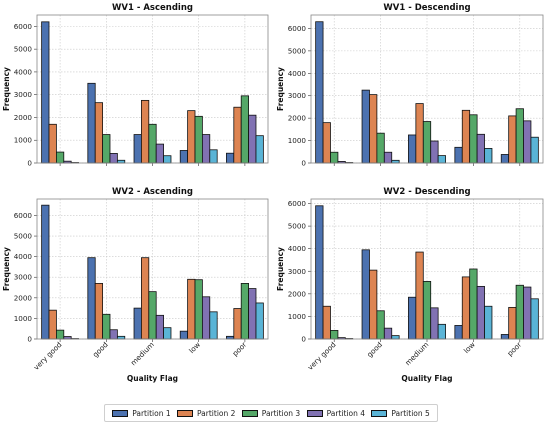 This screenshot has width=550, height=424. Describe the element at coordinates (141, 413) in the screenshot. I see `legend-item-1: Partition 1` at that location.